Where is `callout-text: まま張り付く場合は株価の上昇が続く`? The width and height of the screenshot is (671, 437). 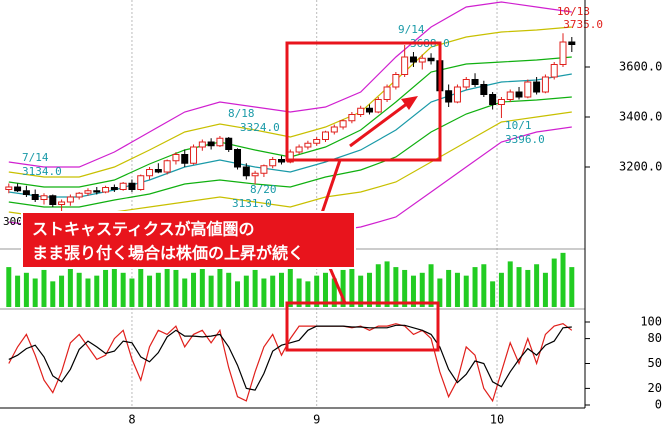 callout-text: まま張り付く場合は株価の上昇が続く is located at coordinates (168, 253).